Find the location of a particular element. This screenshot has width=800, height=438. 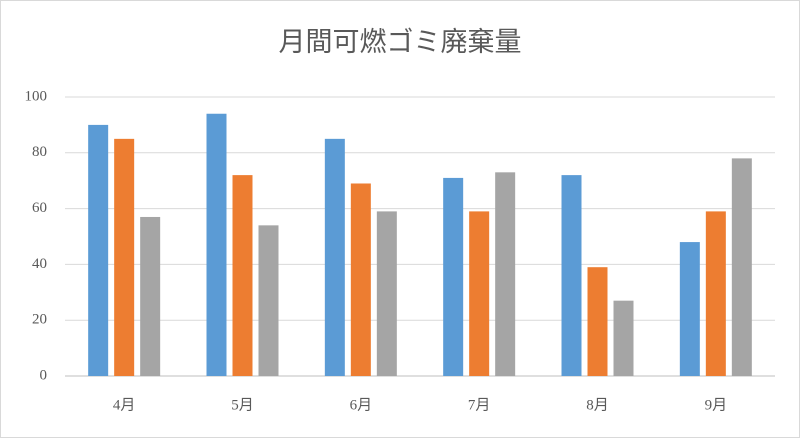

y-tick-label: 20 is located at coordinates (39, 320).